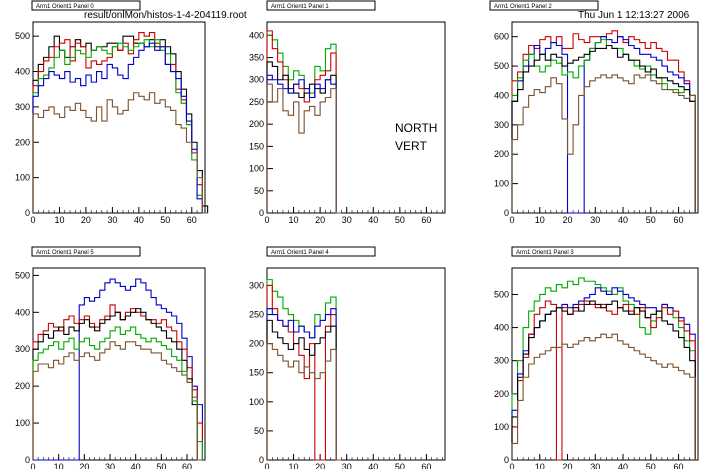 The image size is (721, 469). Describe the element at coordinates (256, 102) in the screenshot. I see `y-tick-label: 250` at that location.